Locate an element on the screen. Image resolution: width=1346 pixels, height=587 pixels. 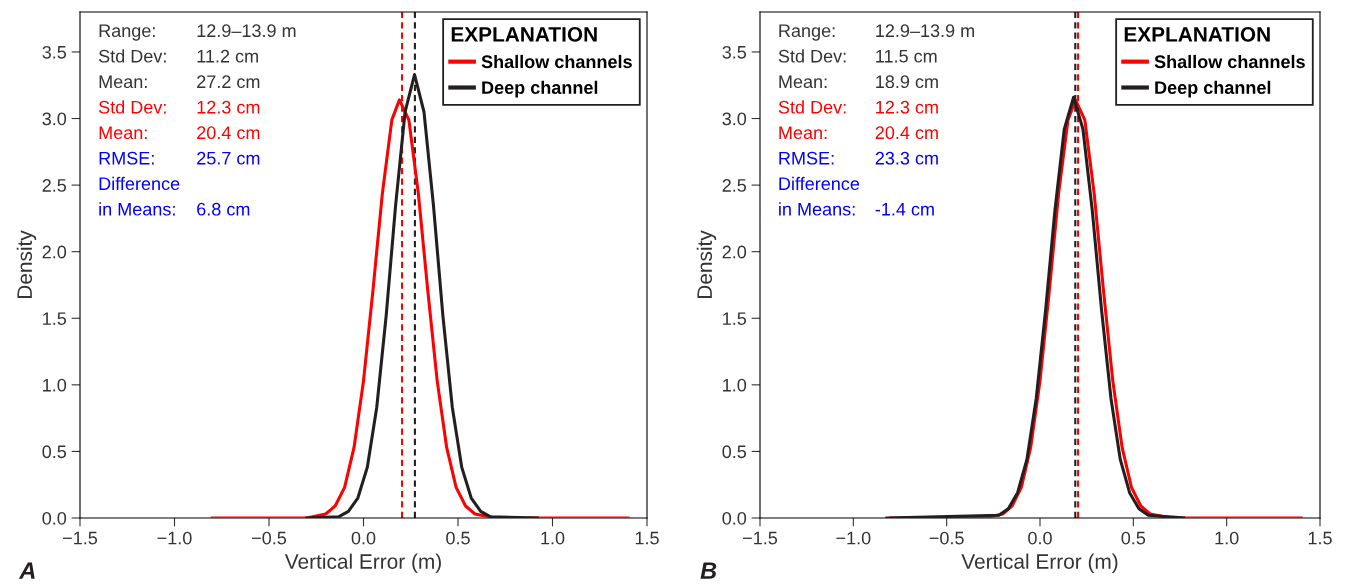
text: A is located at coordinates (26, 570).